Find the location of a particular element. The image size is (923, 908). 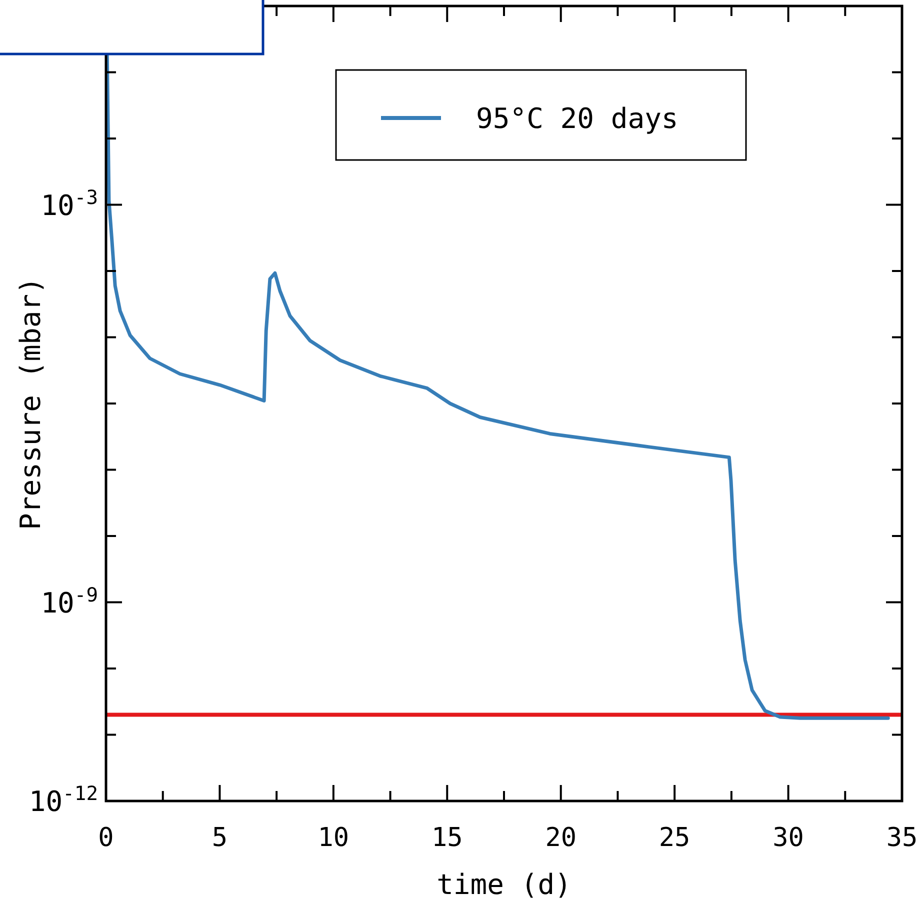

legend-label: 95°C 20 days is located at coordinates (577, 118).